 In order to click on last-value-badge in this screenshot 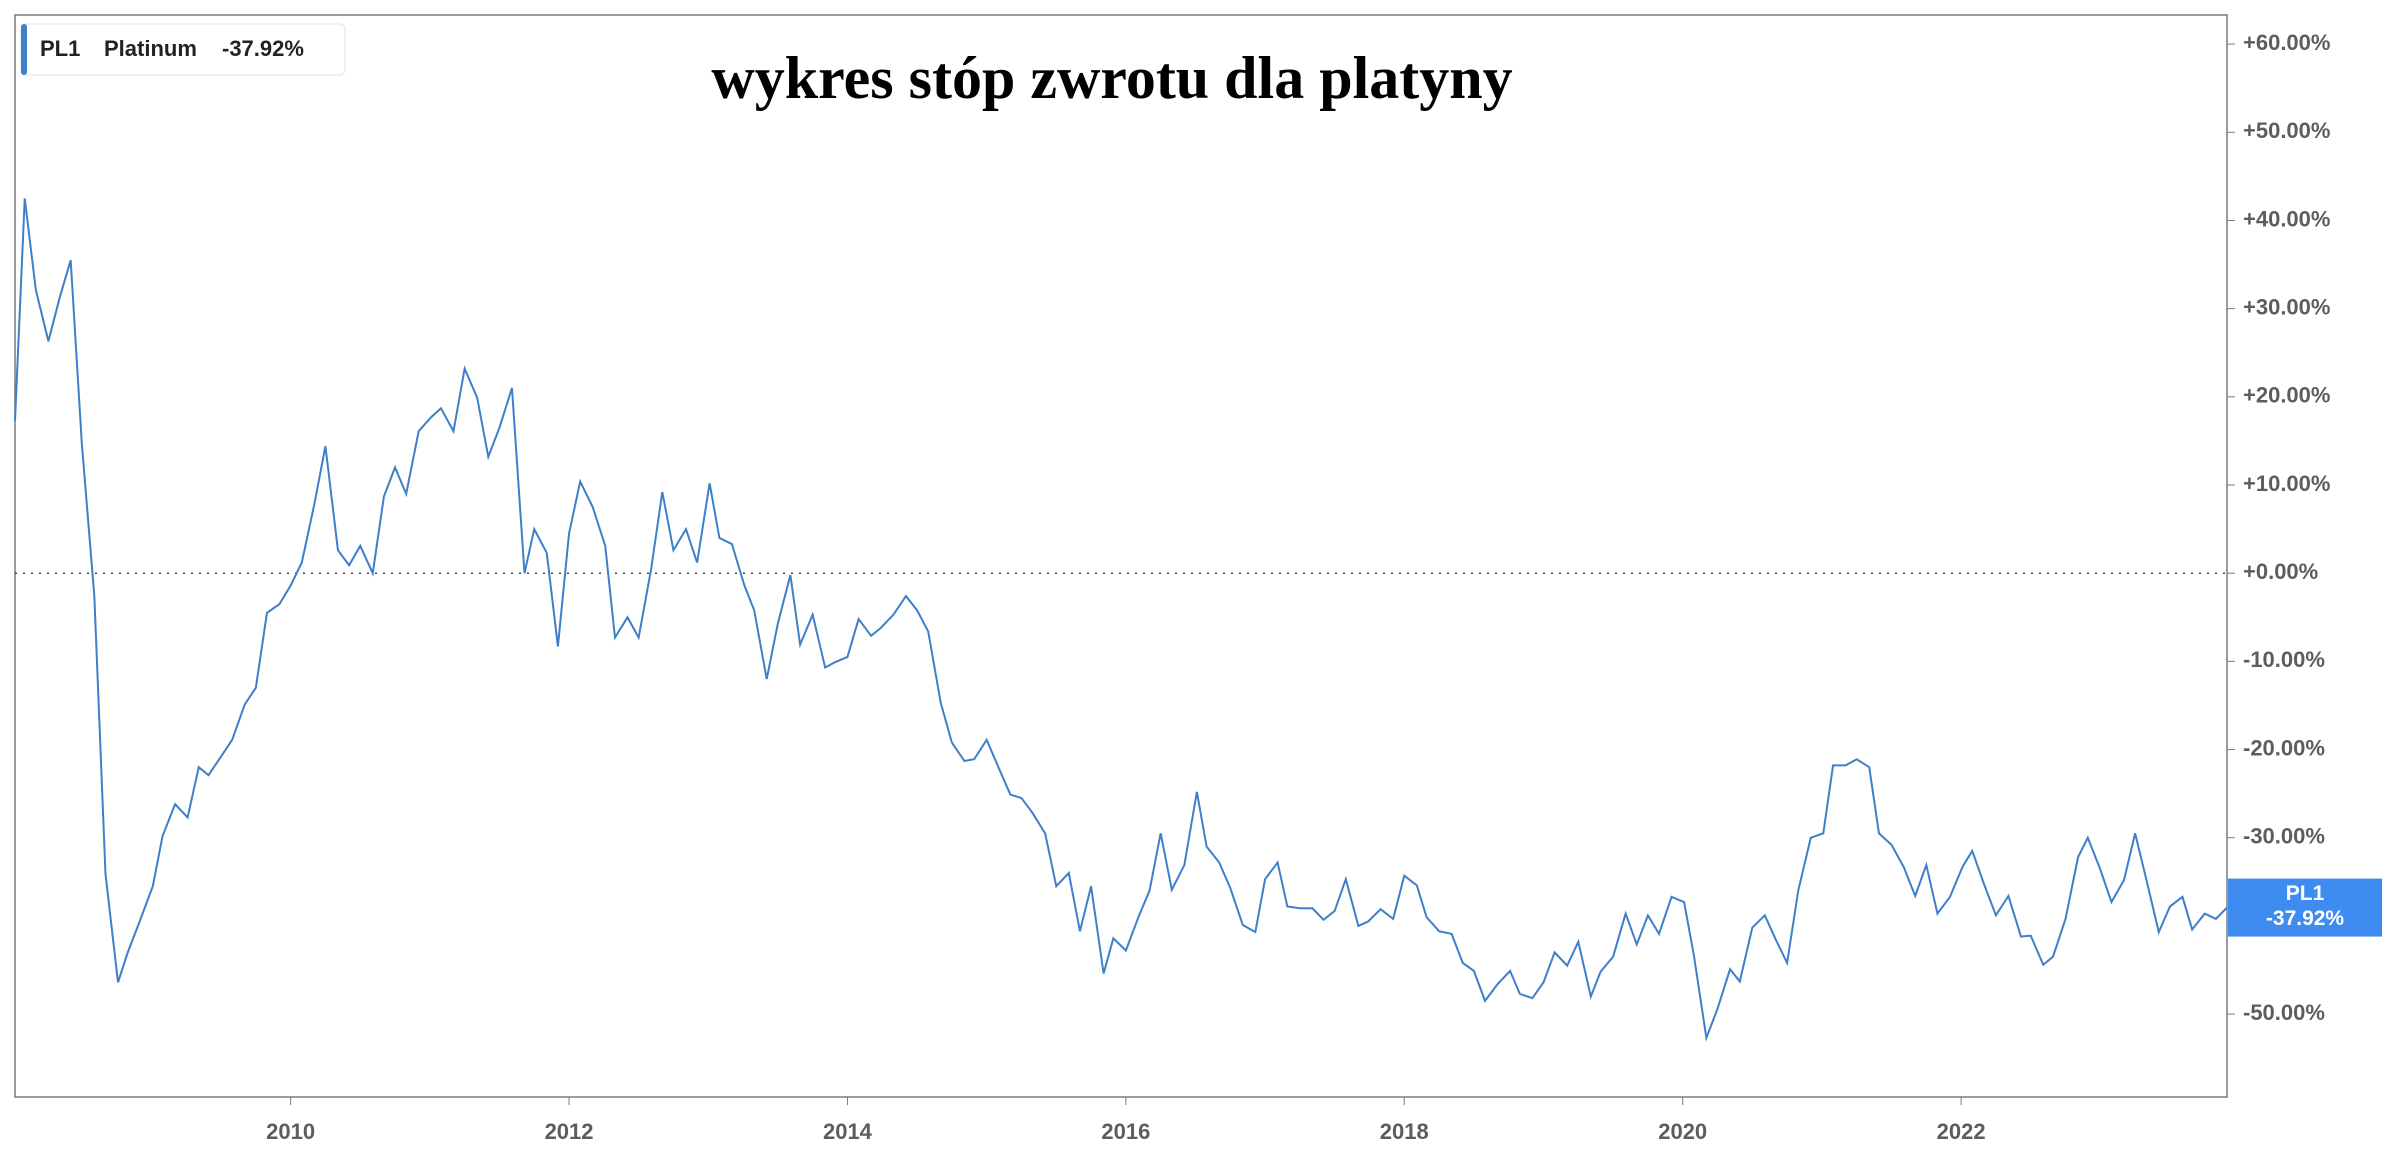, I will do `click(2305, 907)`.